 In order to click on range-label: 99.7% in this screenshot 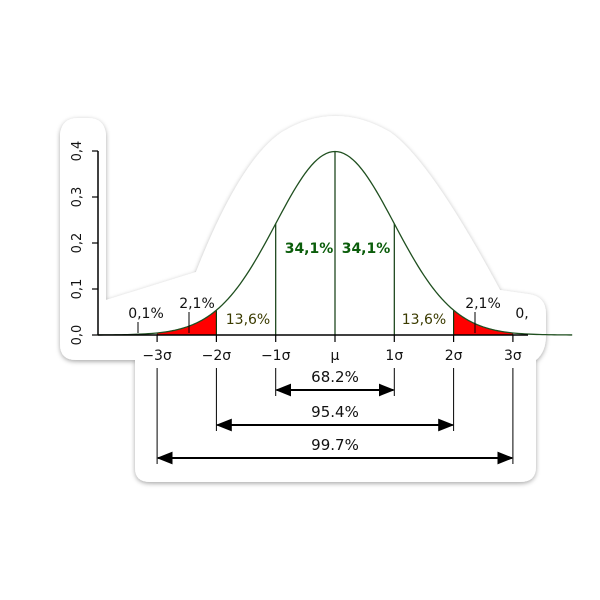, I will do `click(335, 445)`.